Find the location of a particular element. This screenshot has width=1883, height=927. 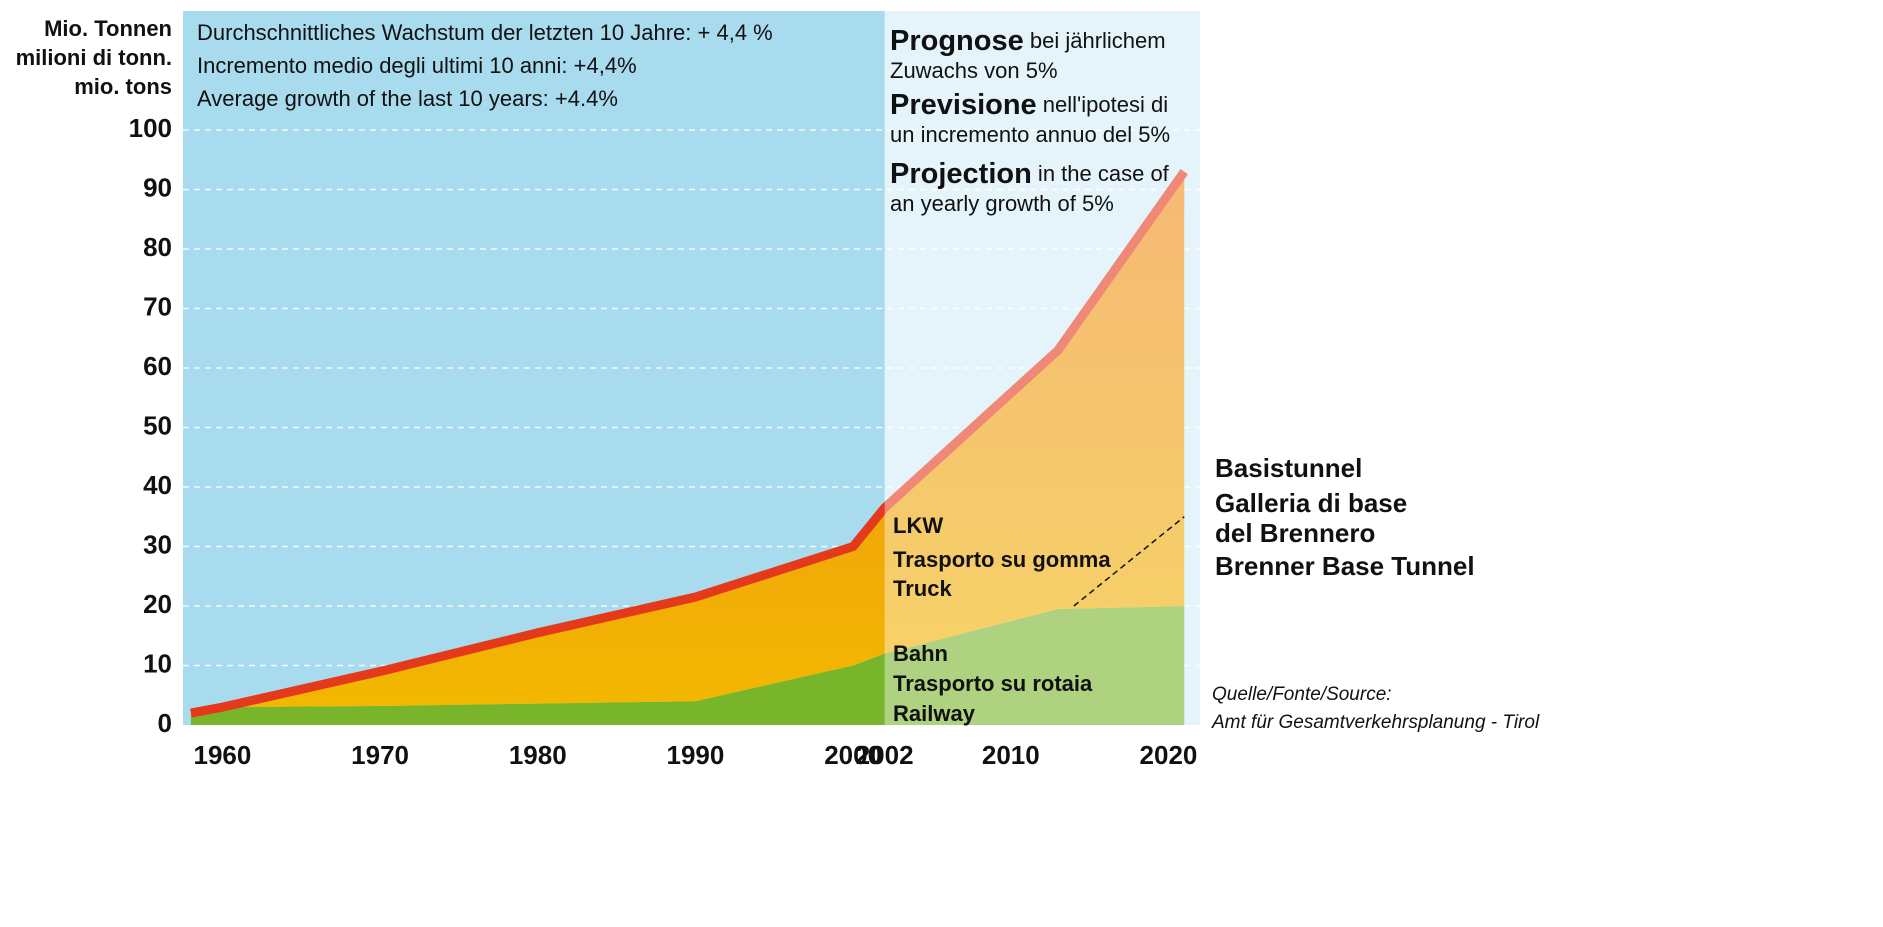

tunnel-label: Basistunnel is located at coordinates (1288, 468).